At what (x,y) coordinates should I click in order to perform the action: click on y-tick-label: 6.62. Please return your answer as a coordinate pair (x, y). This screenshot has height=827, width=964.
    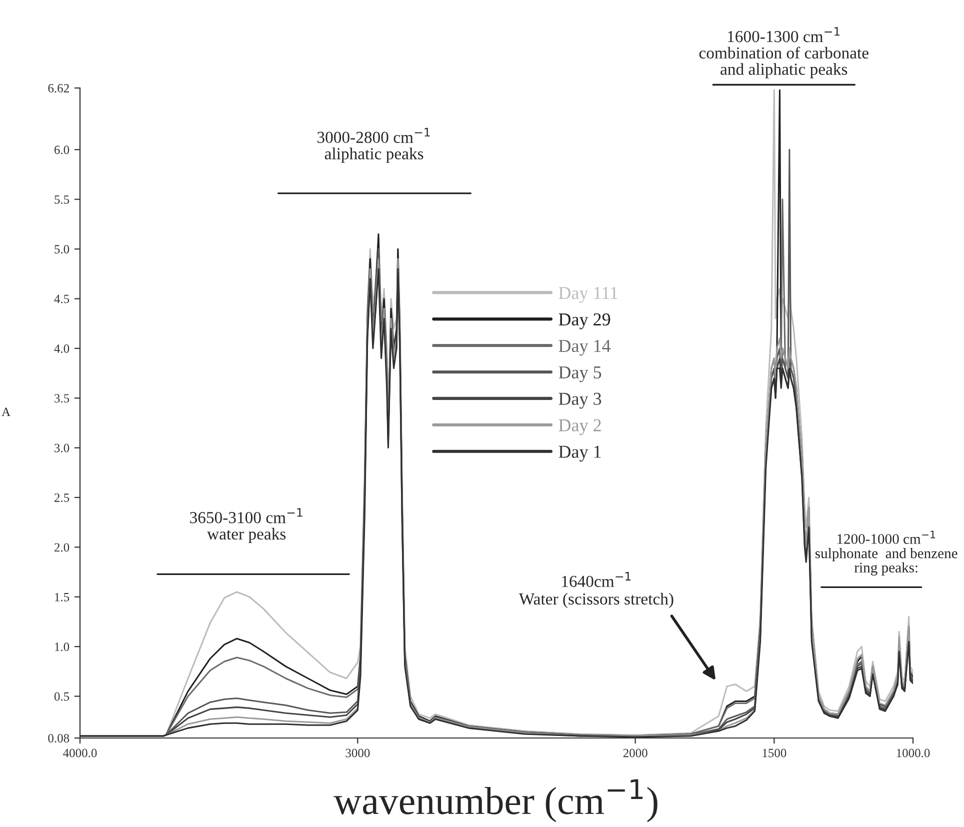
    Looking at the image, I should click on (58, 88).